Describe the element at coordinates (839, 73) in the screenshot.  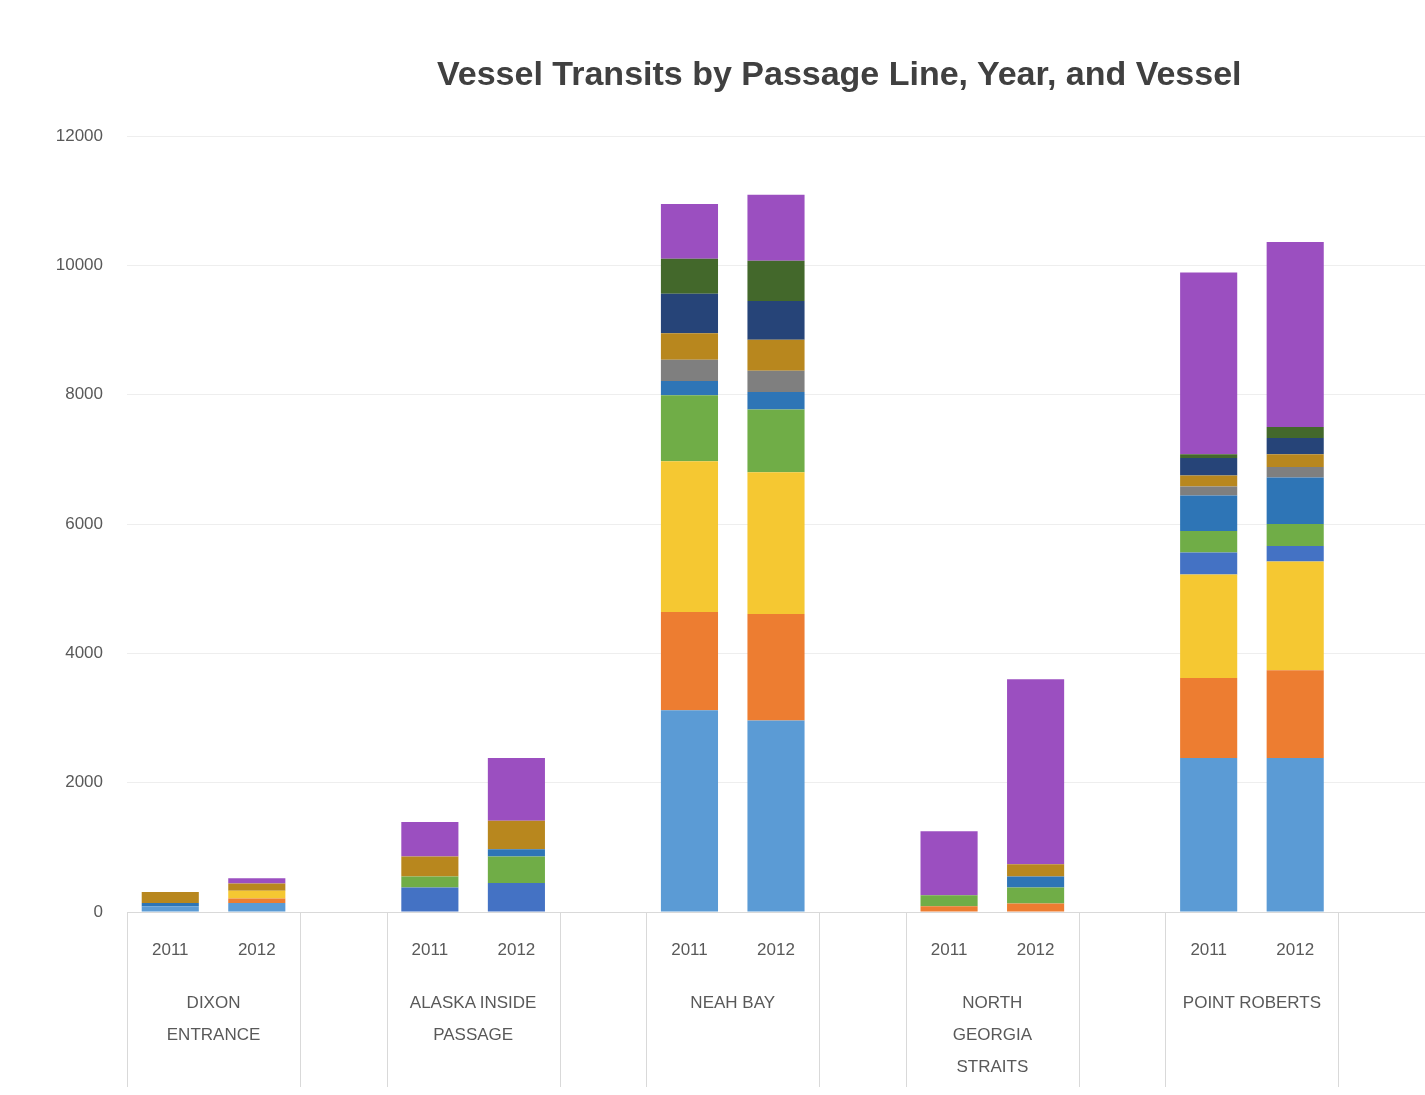
I see `chart-title: Vessel Transits by Passage Line, Year, and Vessel` at that location.